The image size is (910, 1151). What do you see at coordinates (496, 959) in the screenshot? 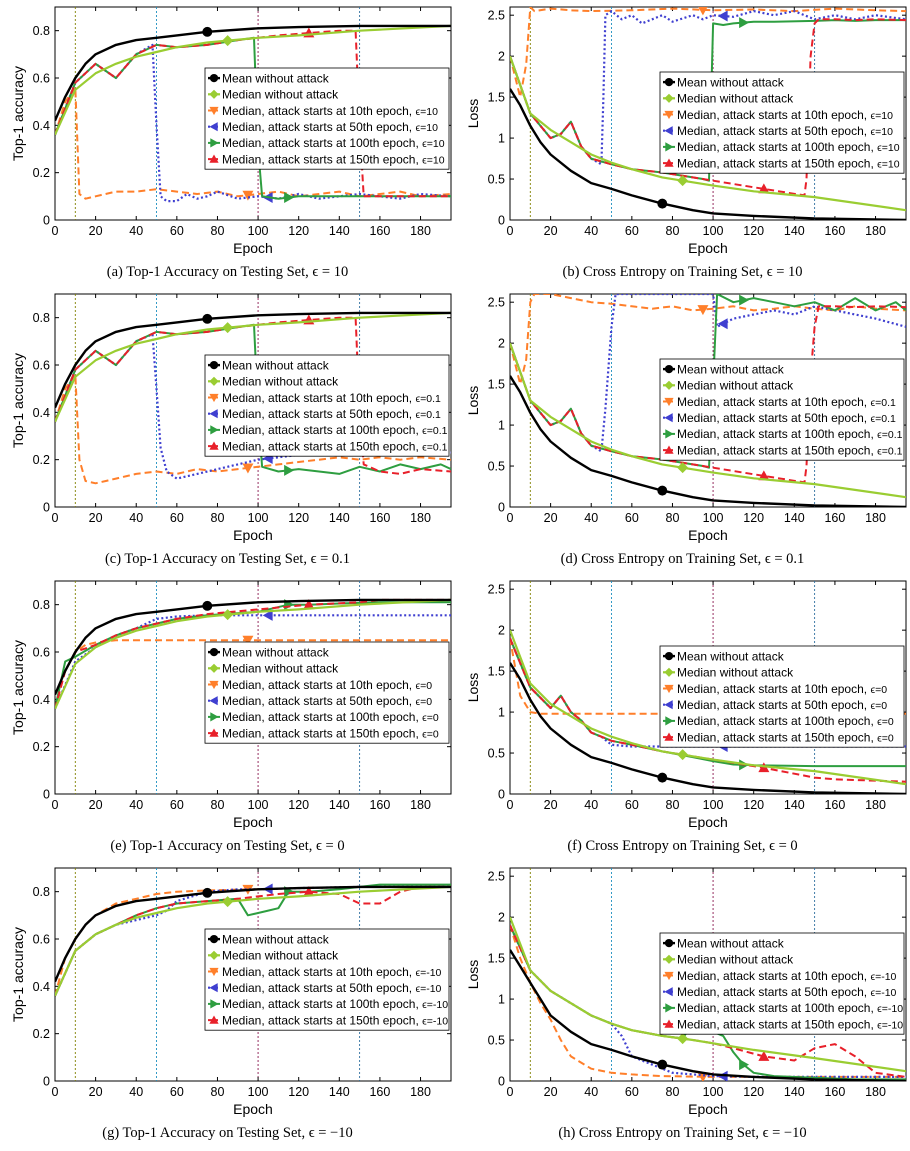
I see `y-tick-label: 1.5` at bounding box center [496, 959].